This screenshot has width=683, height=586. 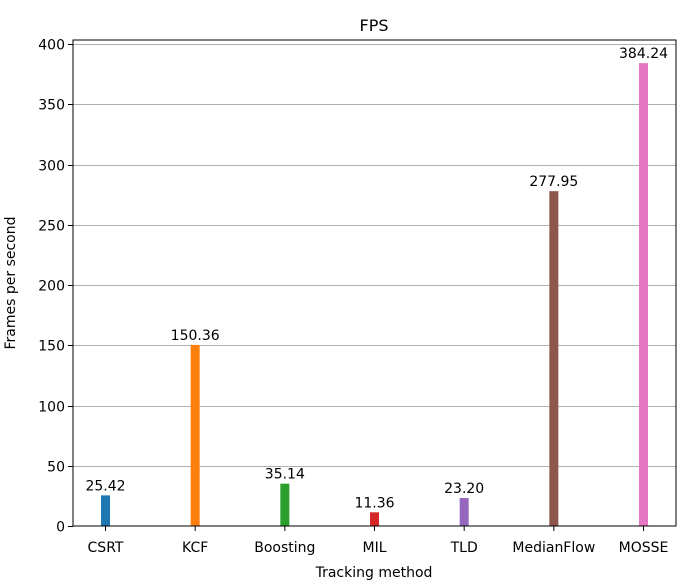 I want to click on x-tick-label: Boosting, so click(x=284, y=548).